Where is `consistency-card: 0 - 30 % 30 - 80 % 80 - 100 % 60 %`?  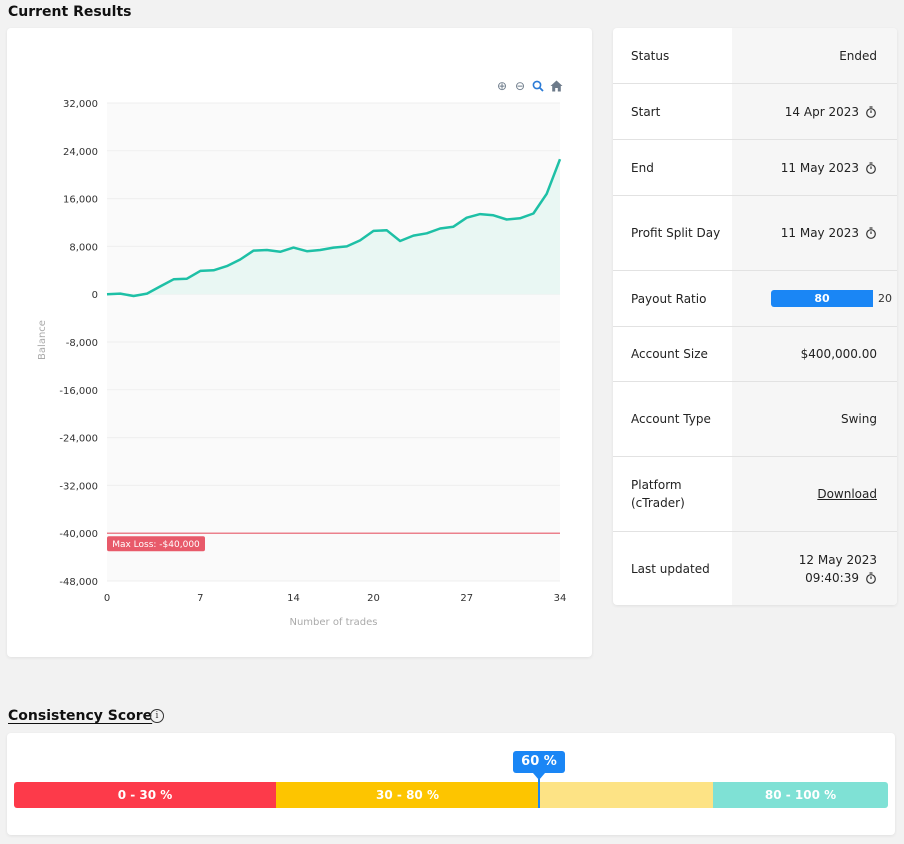 consistency-card: 0 - 30 % 30 - 80 % 80 - 100 % 60 % is located at coordinates (451, 784).